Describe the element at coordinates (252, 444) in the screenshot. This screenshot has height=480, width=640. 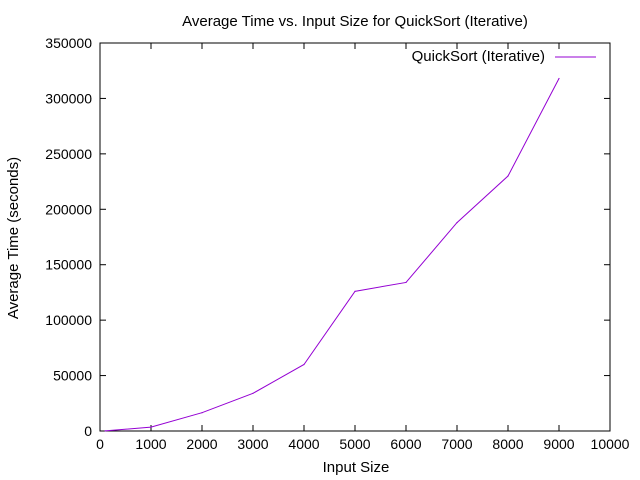
I see `x-tick-label: 3000` at that location.